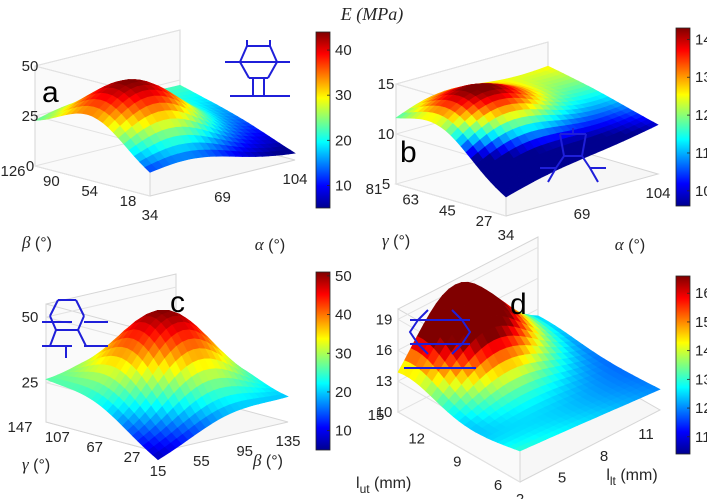 The width and height of the screenshot is (707, 499). Describe the element at coordinates (36, 242) in the screenshot. I see `y-axis-label: β (°)` at that location.